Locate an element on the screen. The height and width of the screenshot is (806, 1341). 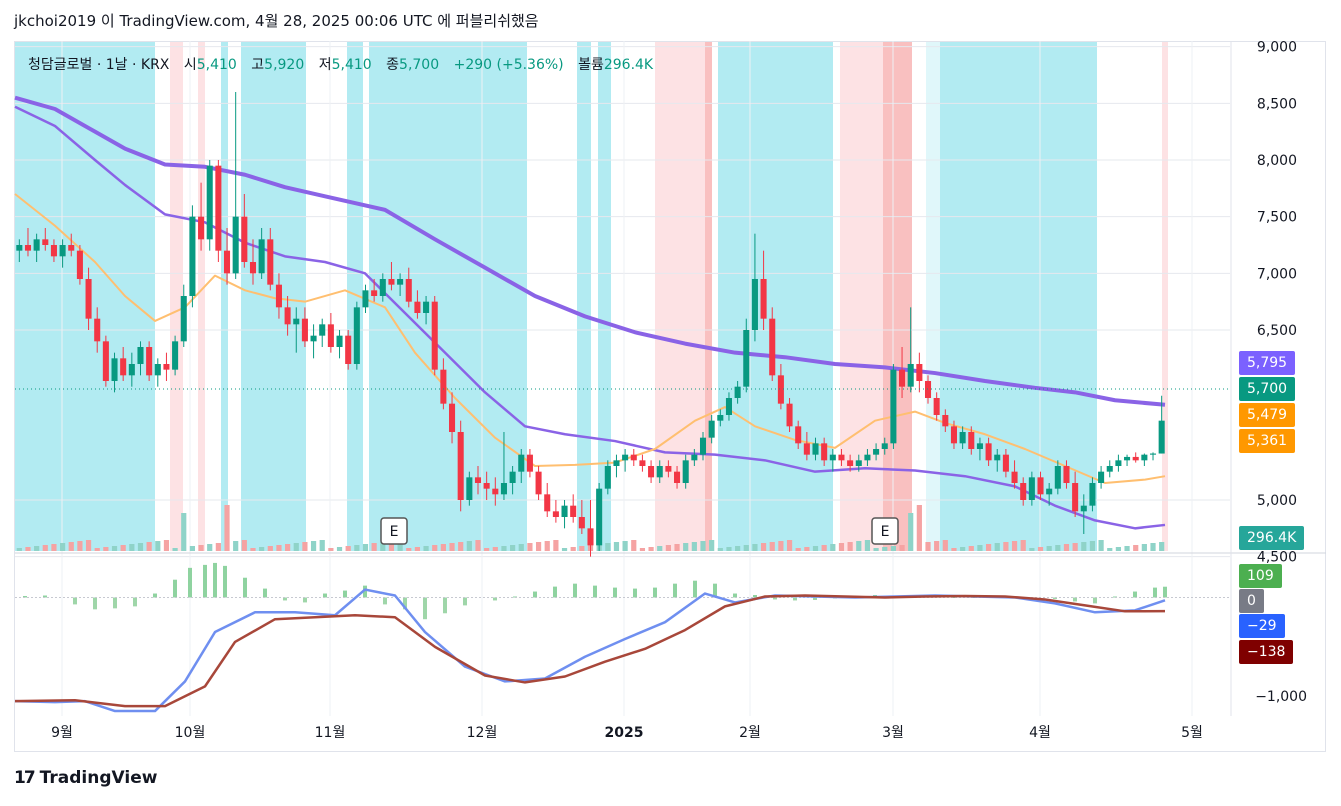
time-tick-label: 5월 is located at coordinates (1192, 733).